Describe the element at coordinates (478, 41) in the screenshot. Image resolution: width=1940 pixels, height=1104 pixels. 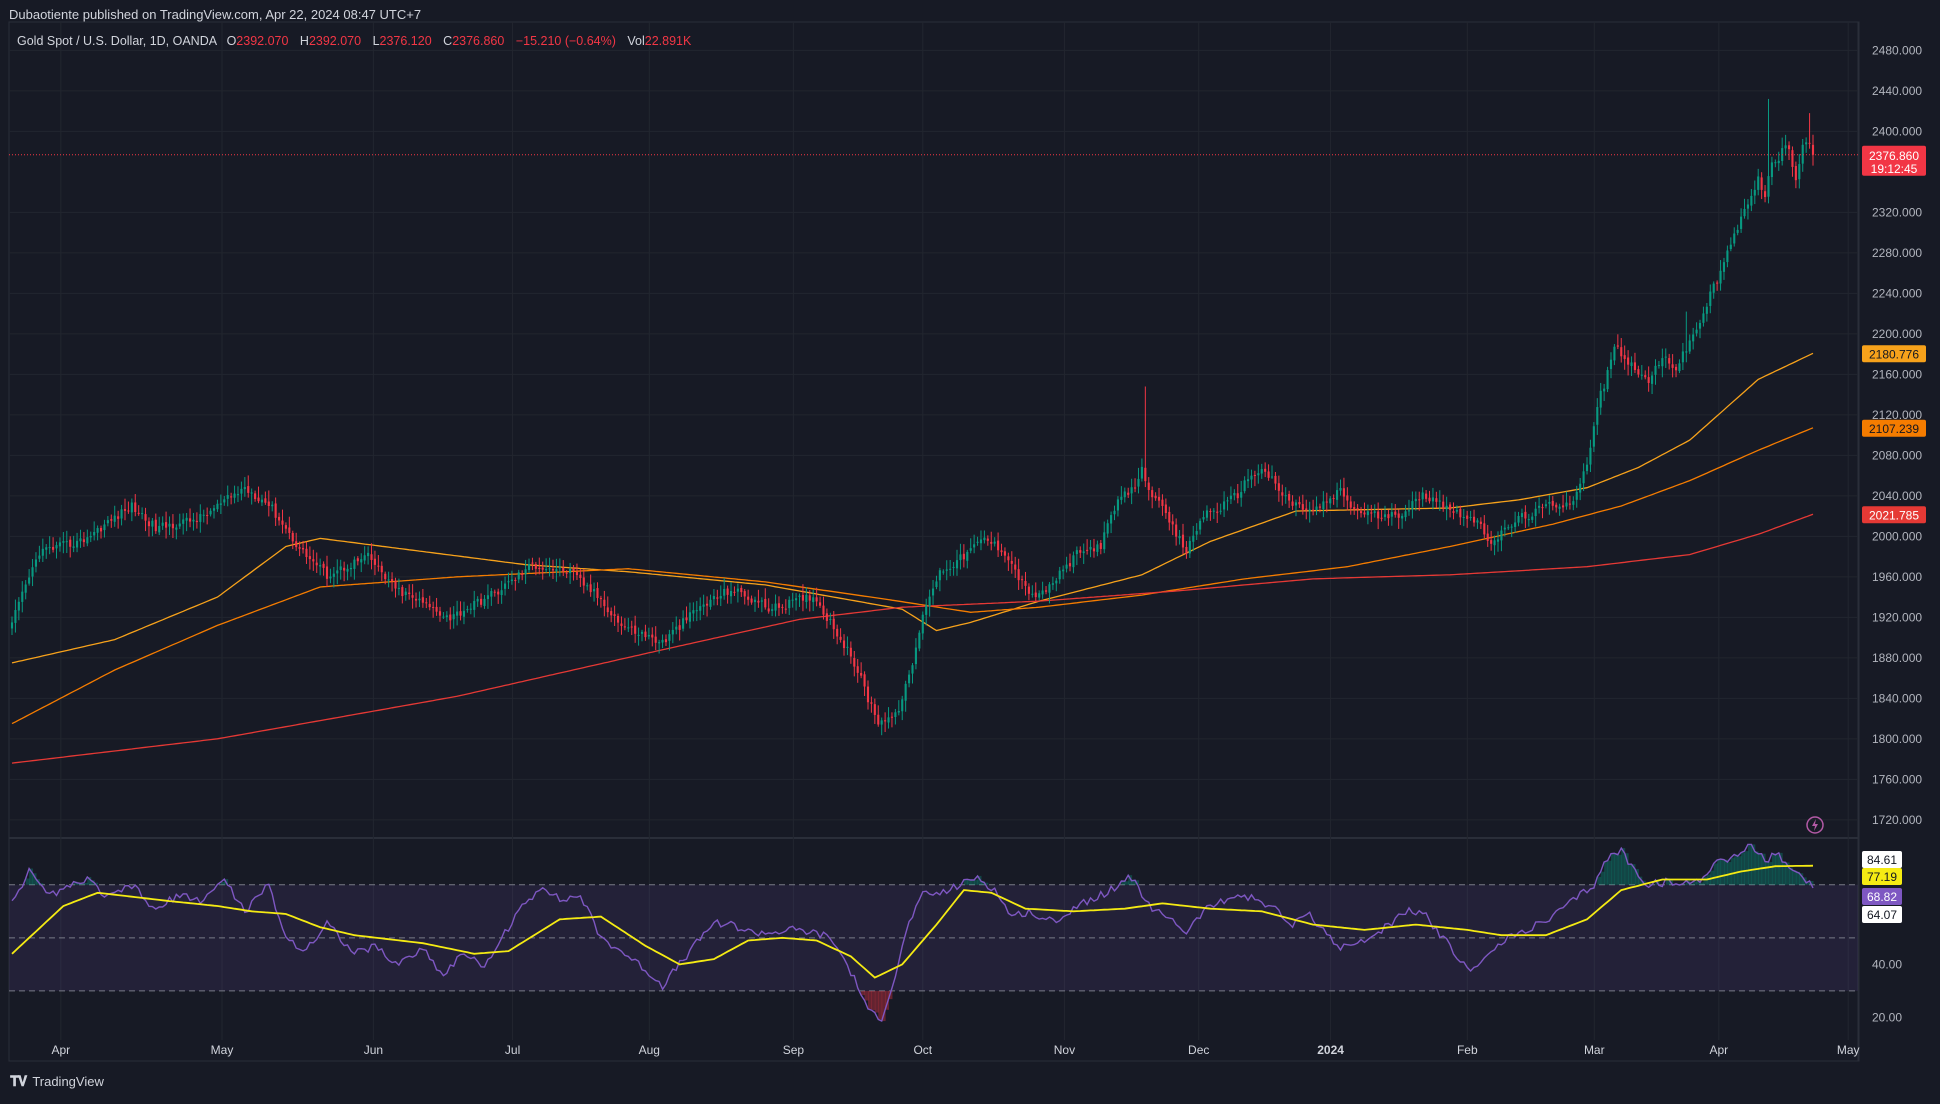
I see `close-value: 2376.860` at that location.